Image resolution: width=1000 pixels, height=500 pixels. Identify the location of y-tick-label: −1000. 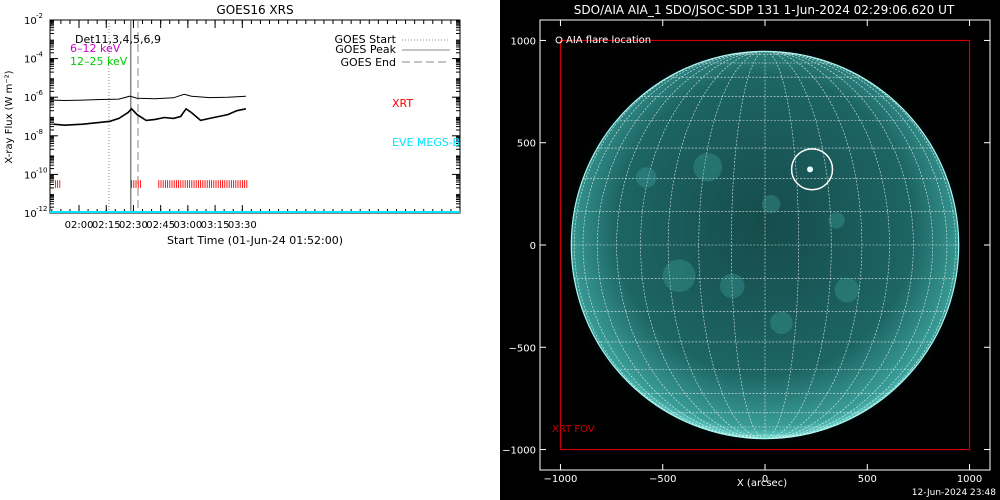
(519, 451).